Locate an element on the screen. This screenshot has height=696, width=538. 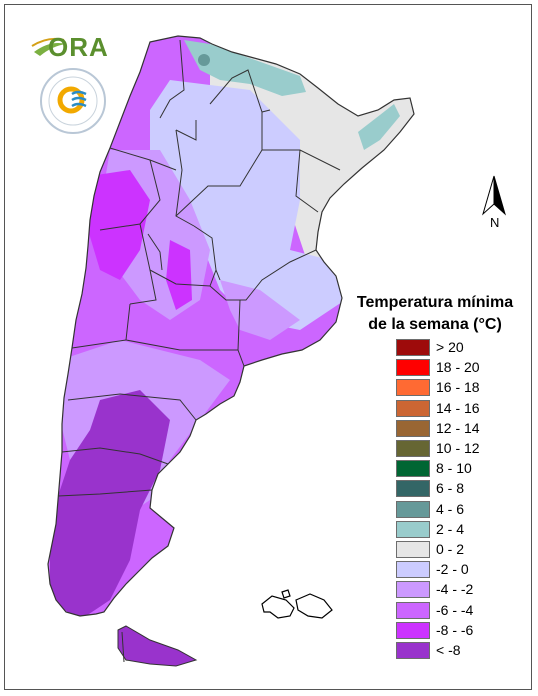
legend-label: 10 - 12 is located at coordinates (458, 448).